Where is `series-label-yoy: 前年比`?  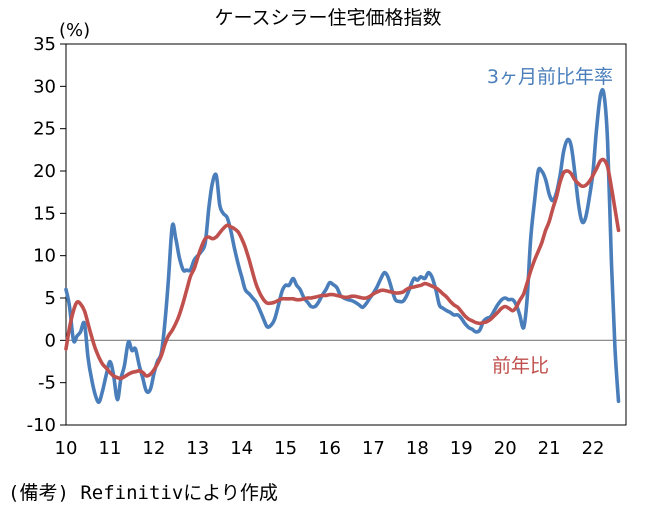 series-label-yoy: 前年比 is located at coordinates (520, 366).